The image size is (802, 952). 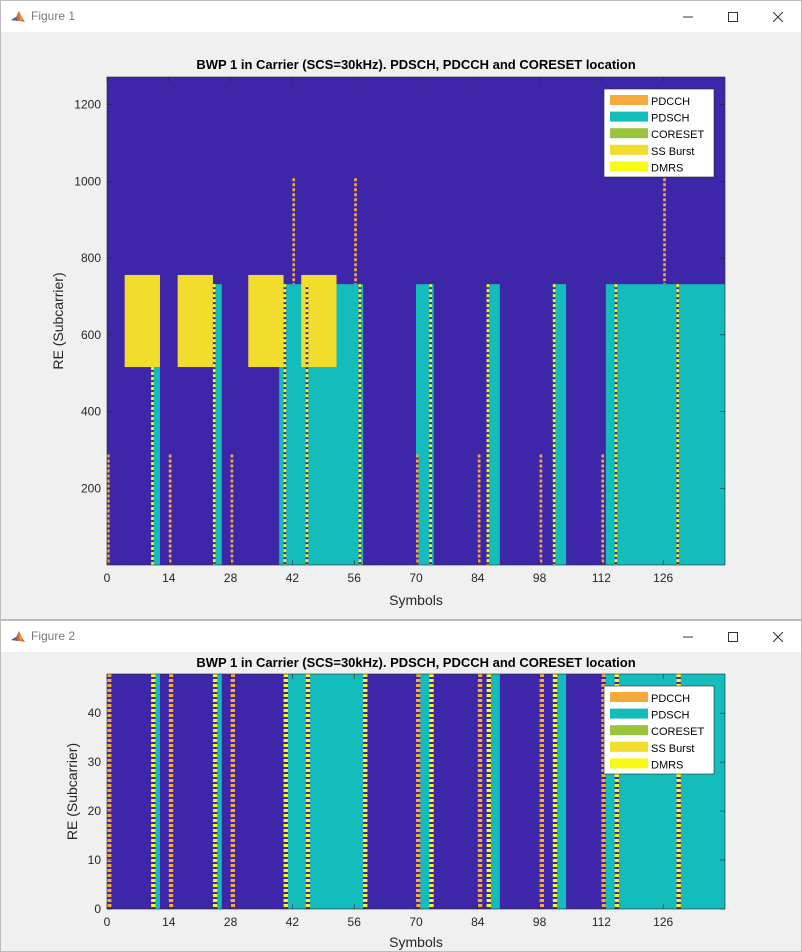 What do you see at coordinates (53, 16) in the screenshot?
I see `window-title: Figure 1` at bounding box center [53, 16].